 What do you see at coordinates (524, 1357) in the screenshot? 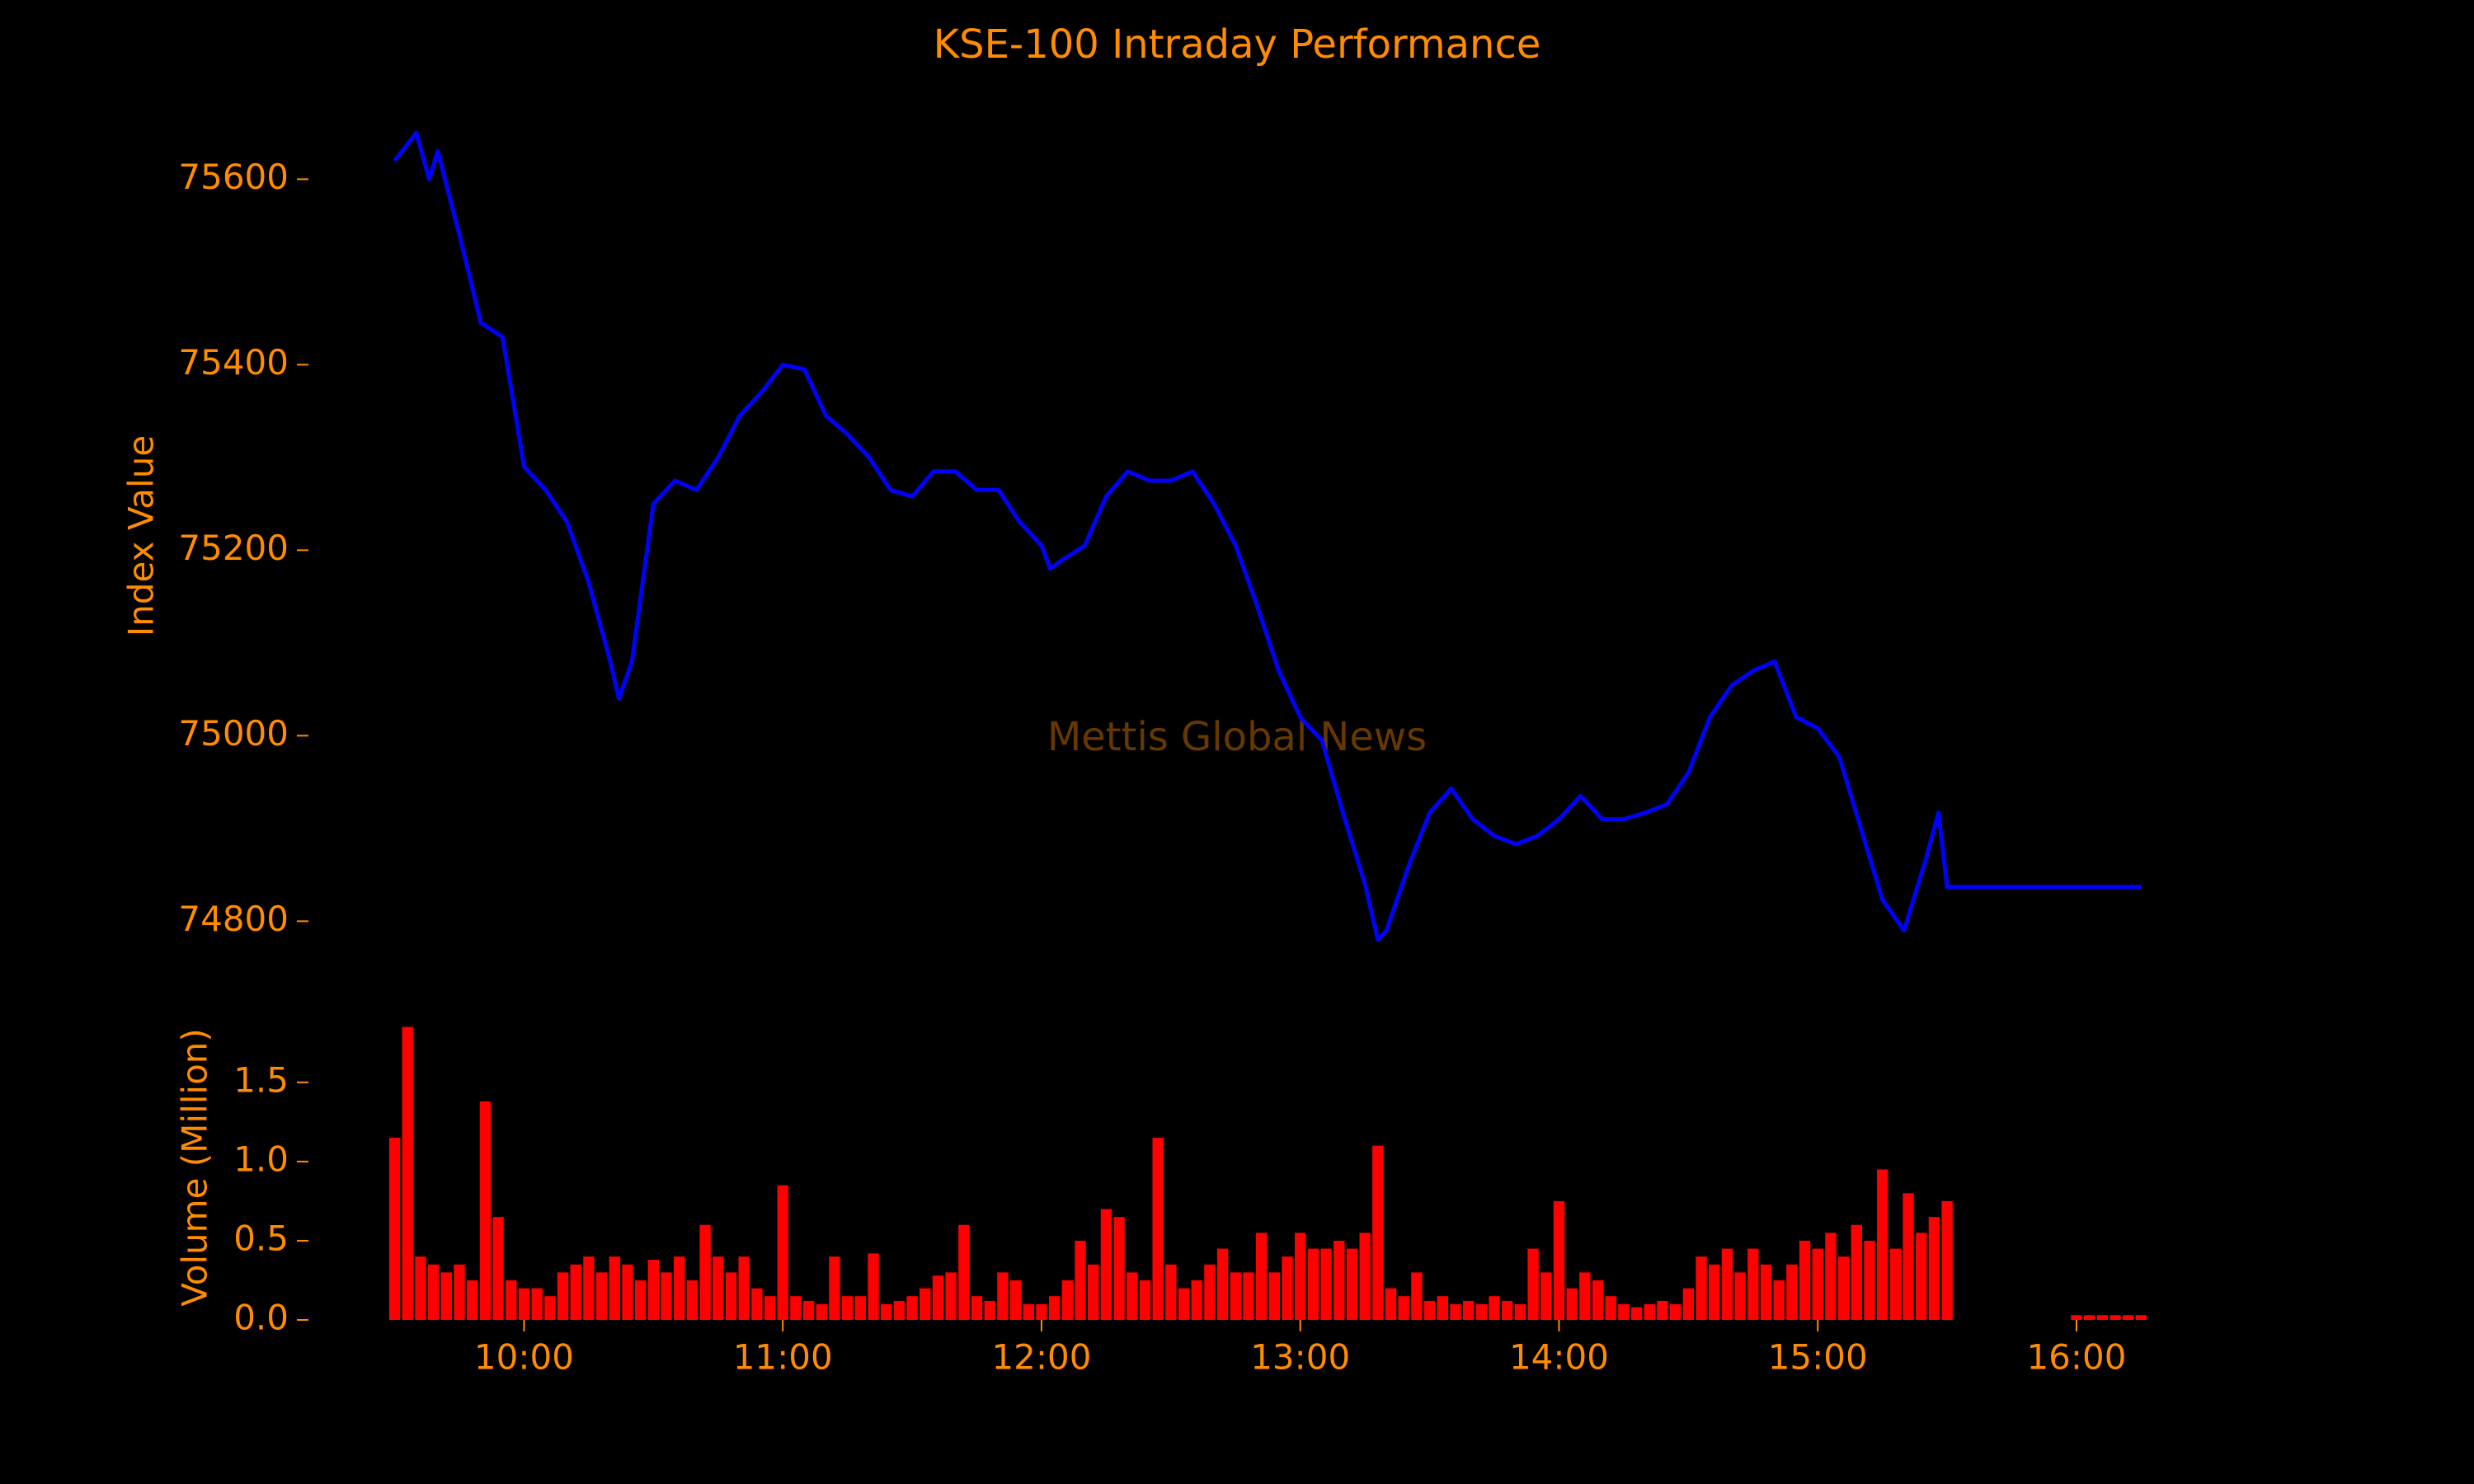
I see `x-tick-label: 10:00` at bounding box center [524, 1357].